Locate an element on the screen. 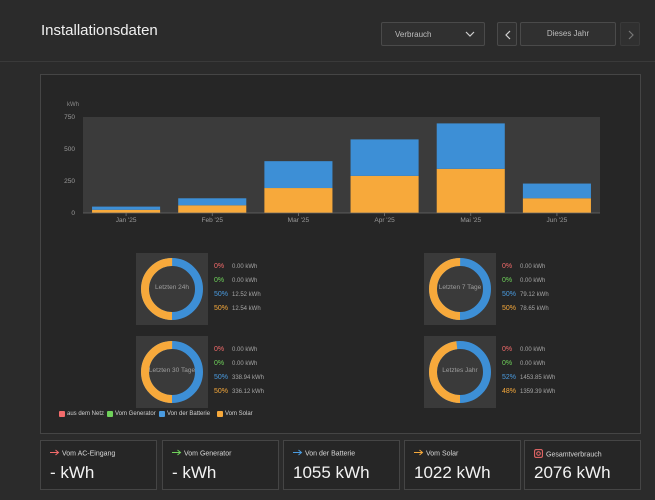 The height and width of the screenshot is (500, 655). x-tick-label: Feb '25 is located at coordinates (213, 220).